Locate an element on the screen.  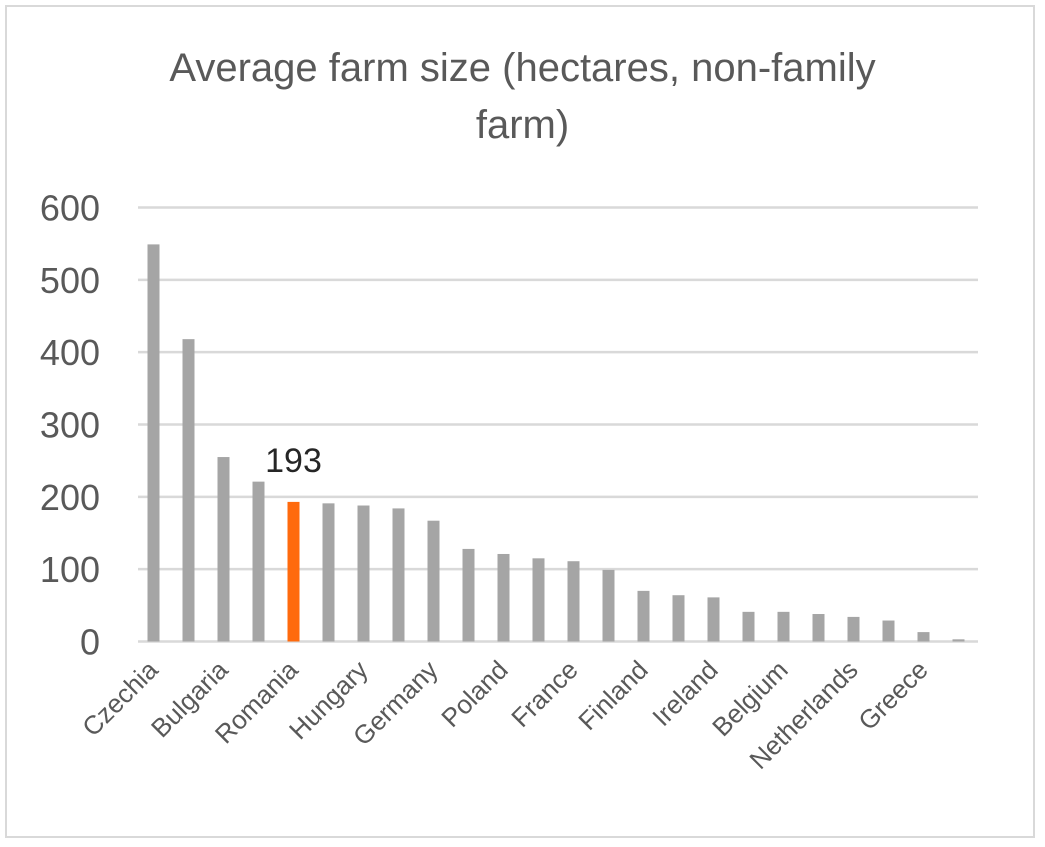
bar-highlight is located at coordinates (293, 571).